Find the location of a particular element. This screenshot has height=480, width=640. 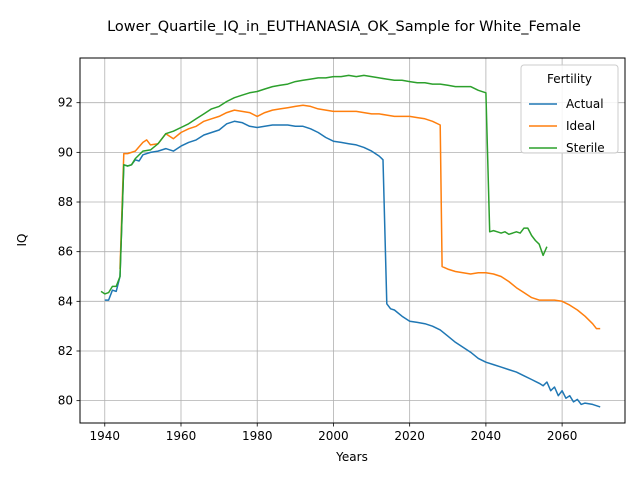

legend-label-sterile: Sterile is located at coordinates (585, 148).